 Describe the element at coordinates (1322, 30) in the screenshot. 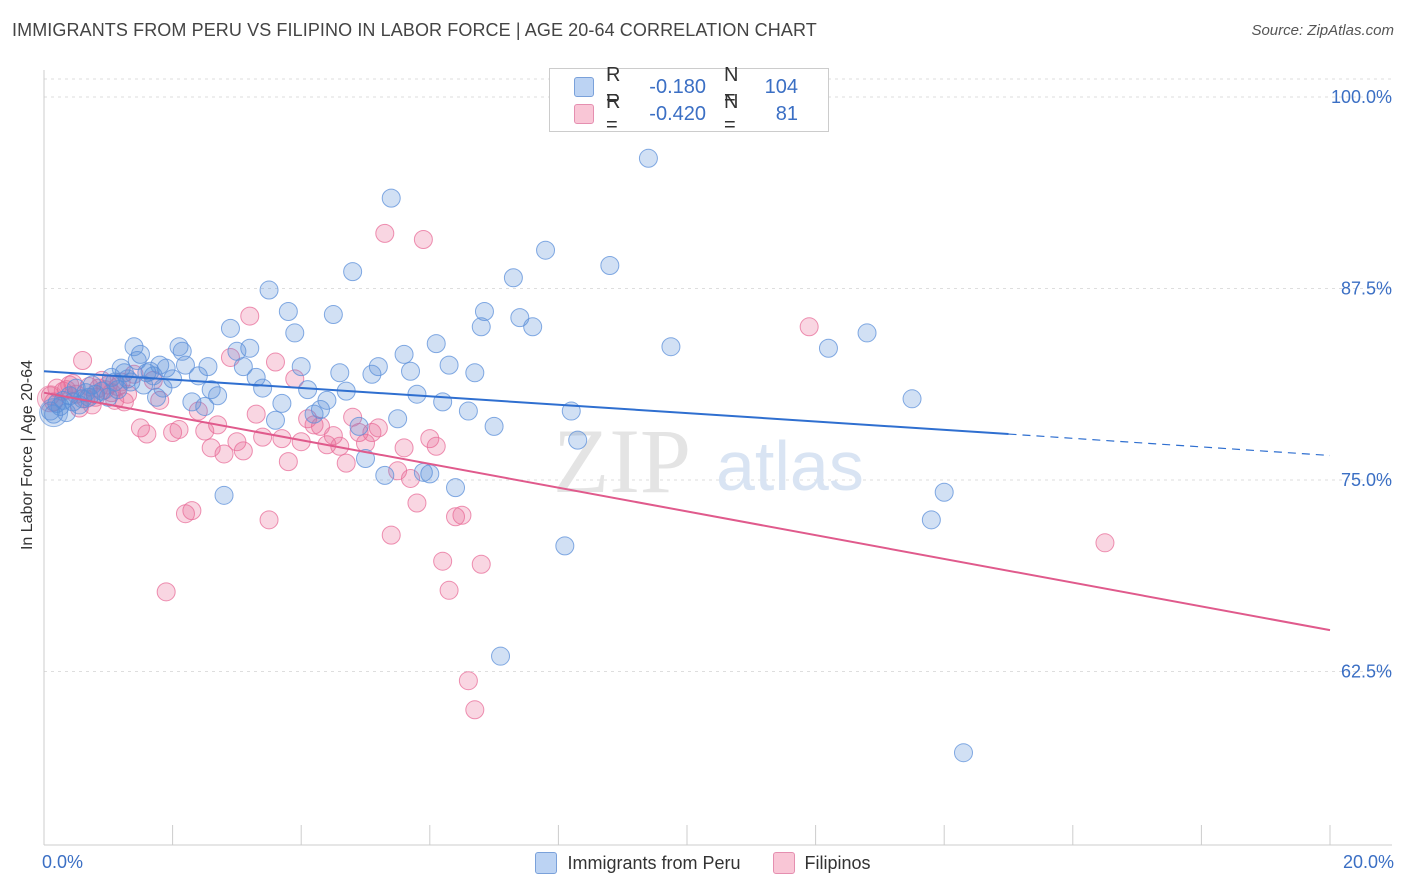

I see `source-label: Source: ZipAtlas.com` at that location.